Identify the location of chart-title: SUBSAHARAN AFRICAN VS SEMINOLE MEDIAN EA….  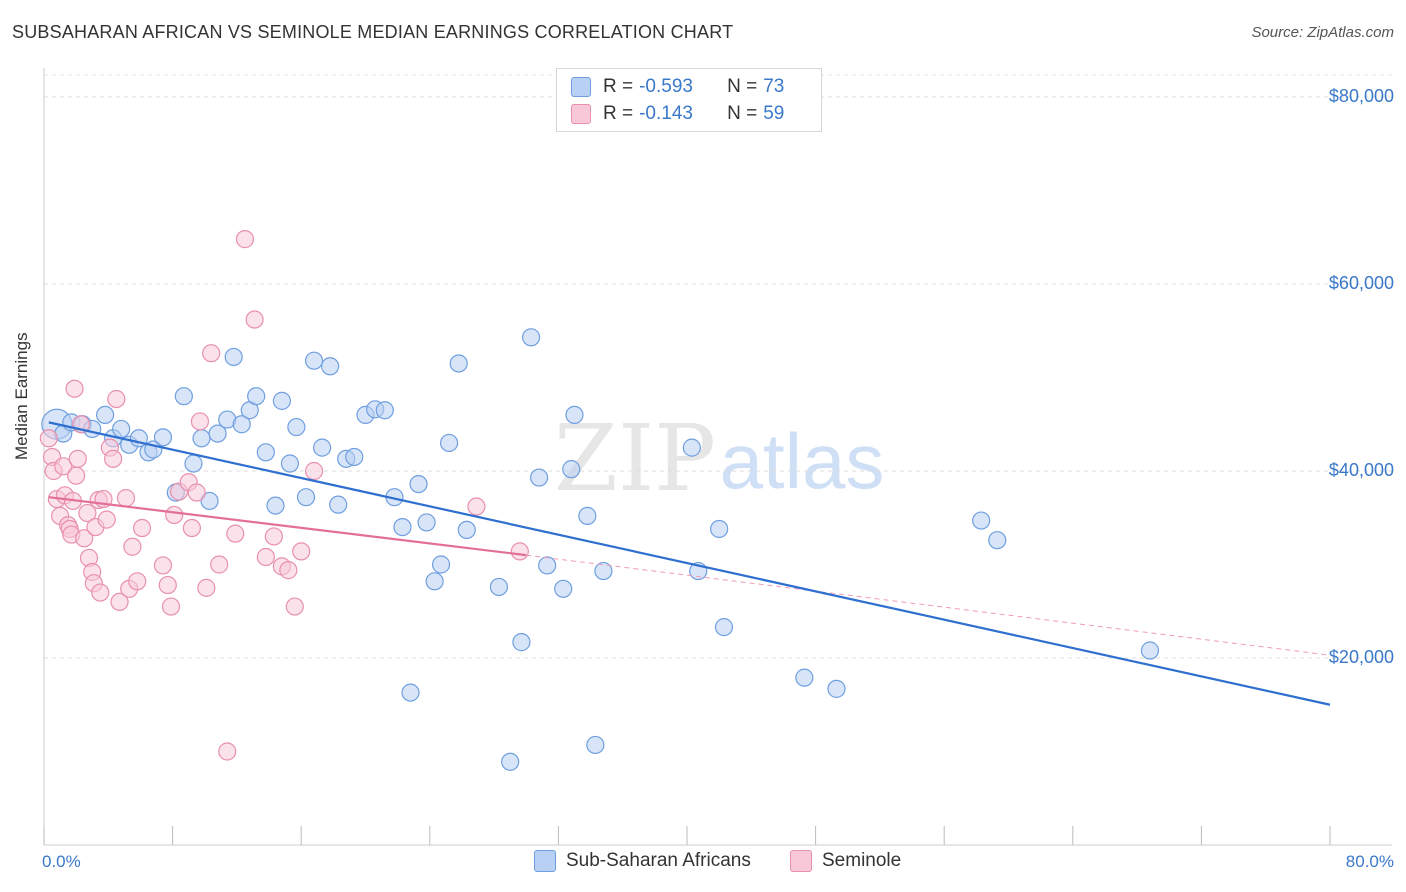
(373, 32).